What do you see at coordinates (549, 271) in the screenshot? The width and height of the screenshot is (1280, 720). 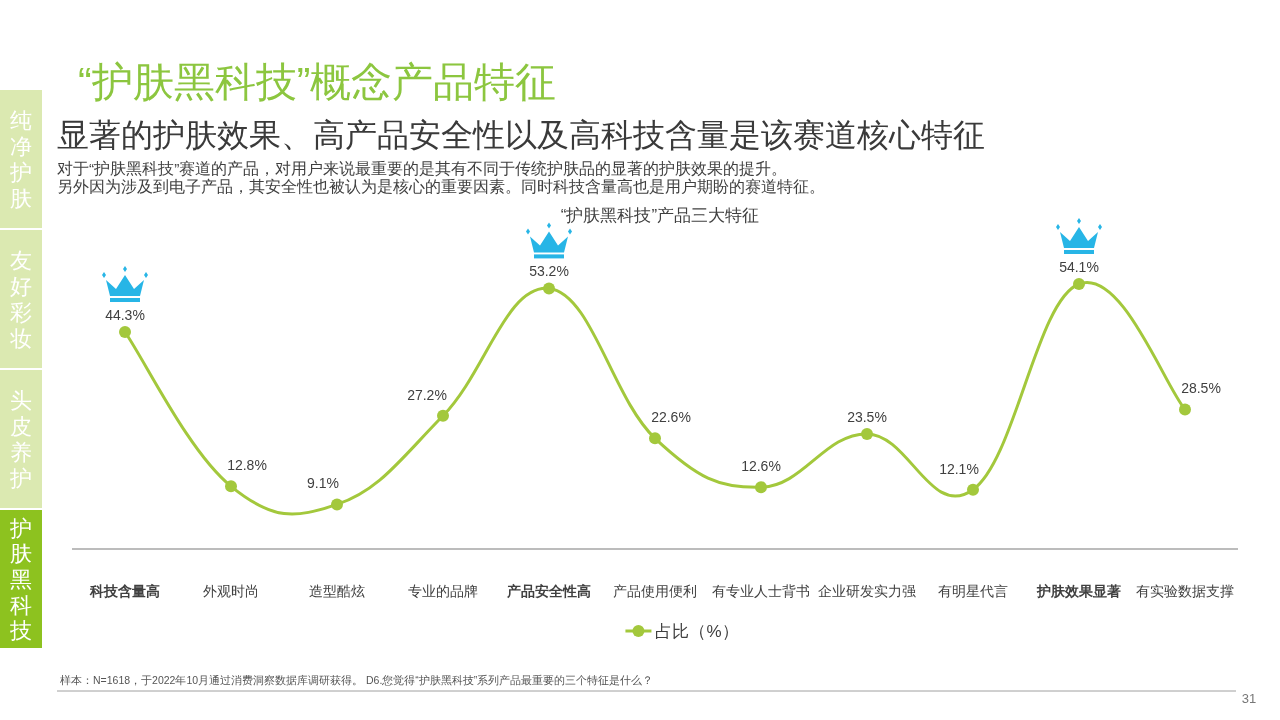 I see `data-label: 53.2%` at bounding box center [549, 271].